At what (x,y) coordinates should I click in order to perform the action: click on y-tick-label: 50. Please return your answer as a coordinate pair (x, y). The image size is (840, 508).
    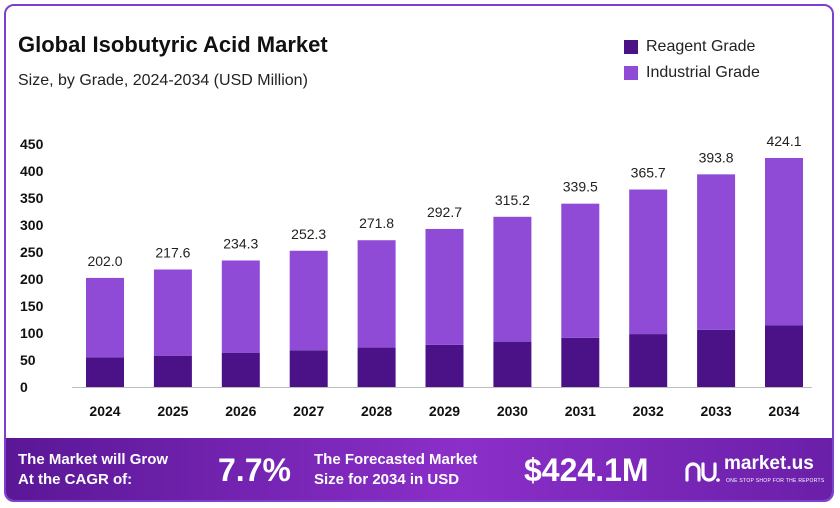
    Looking at the image, I should click on (28, 360).